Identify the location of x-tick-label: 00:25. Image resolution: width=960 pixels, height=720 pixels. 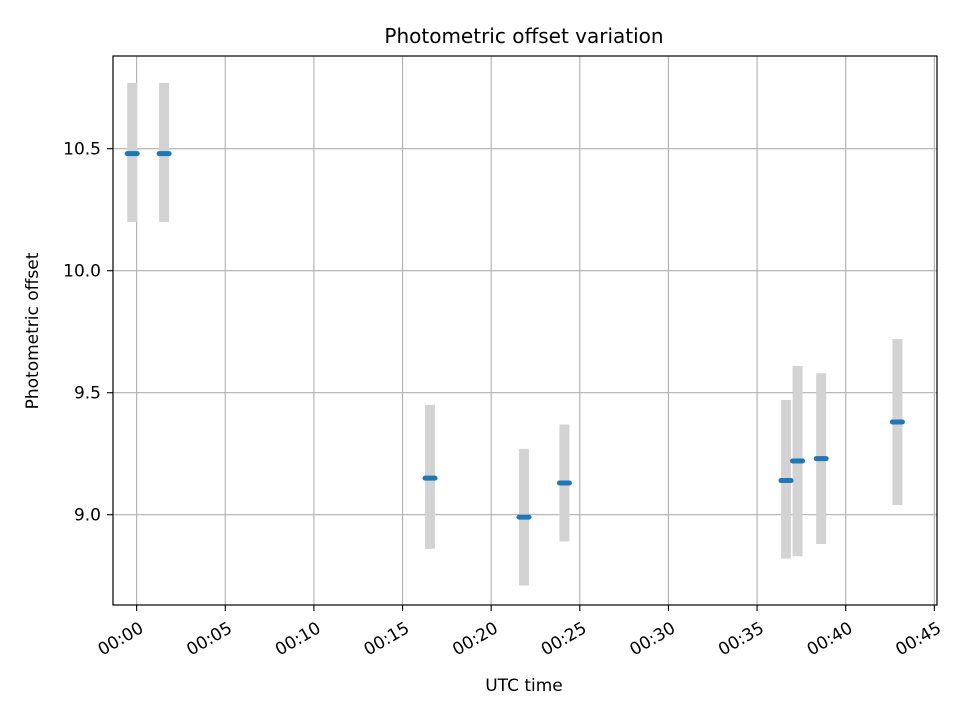
(564, 639).